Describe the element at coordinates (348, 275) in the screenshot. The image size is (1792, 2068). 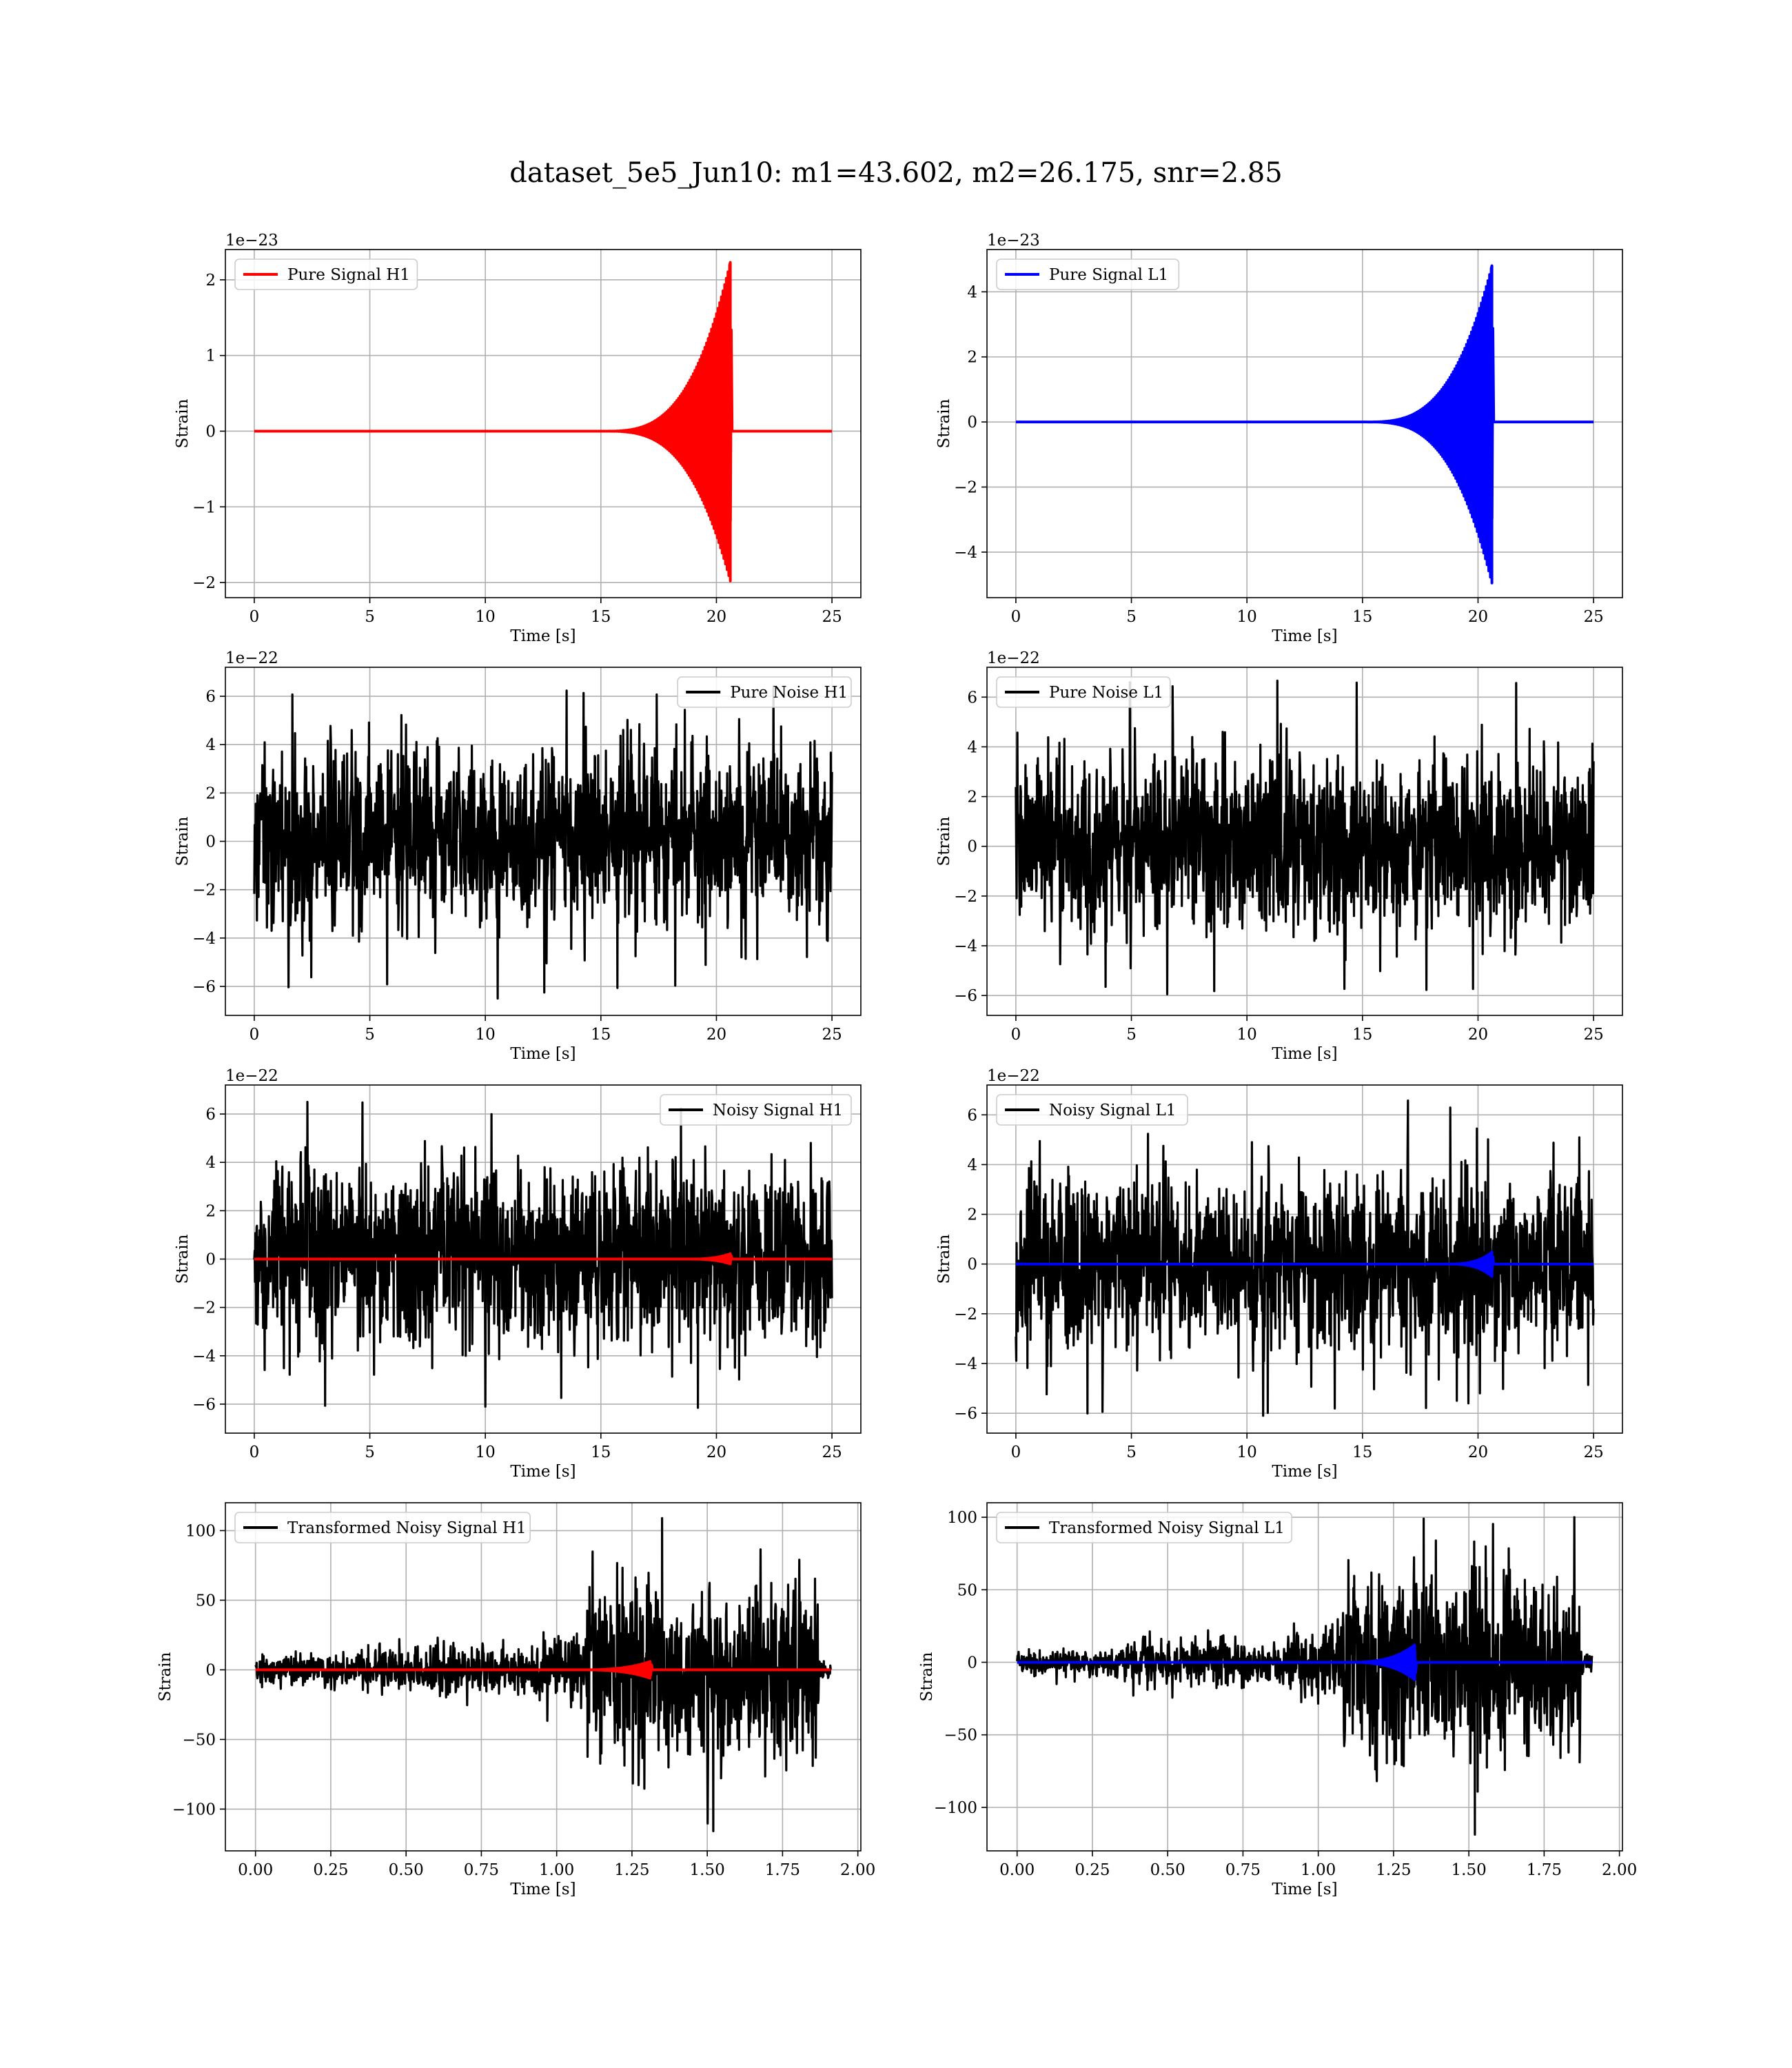
I see `legend-label: Pure Signal H1` at that location.